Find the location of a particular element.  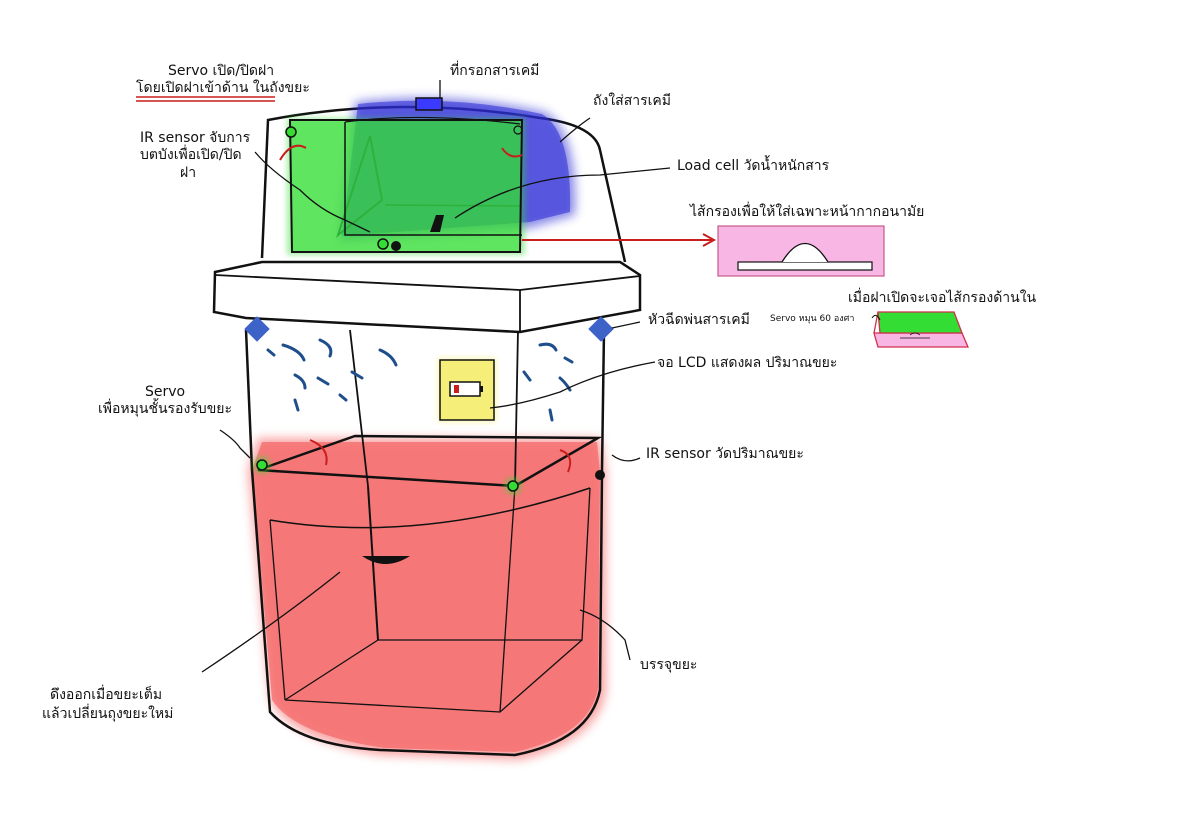

handle-icon is located at coordinates (386, 560).